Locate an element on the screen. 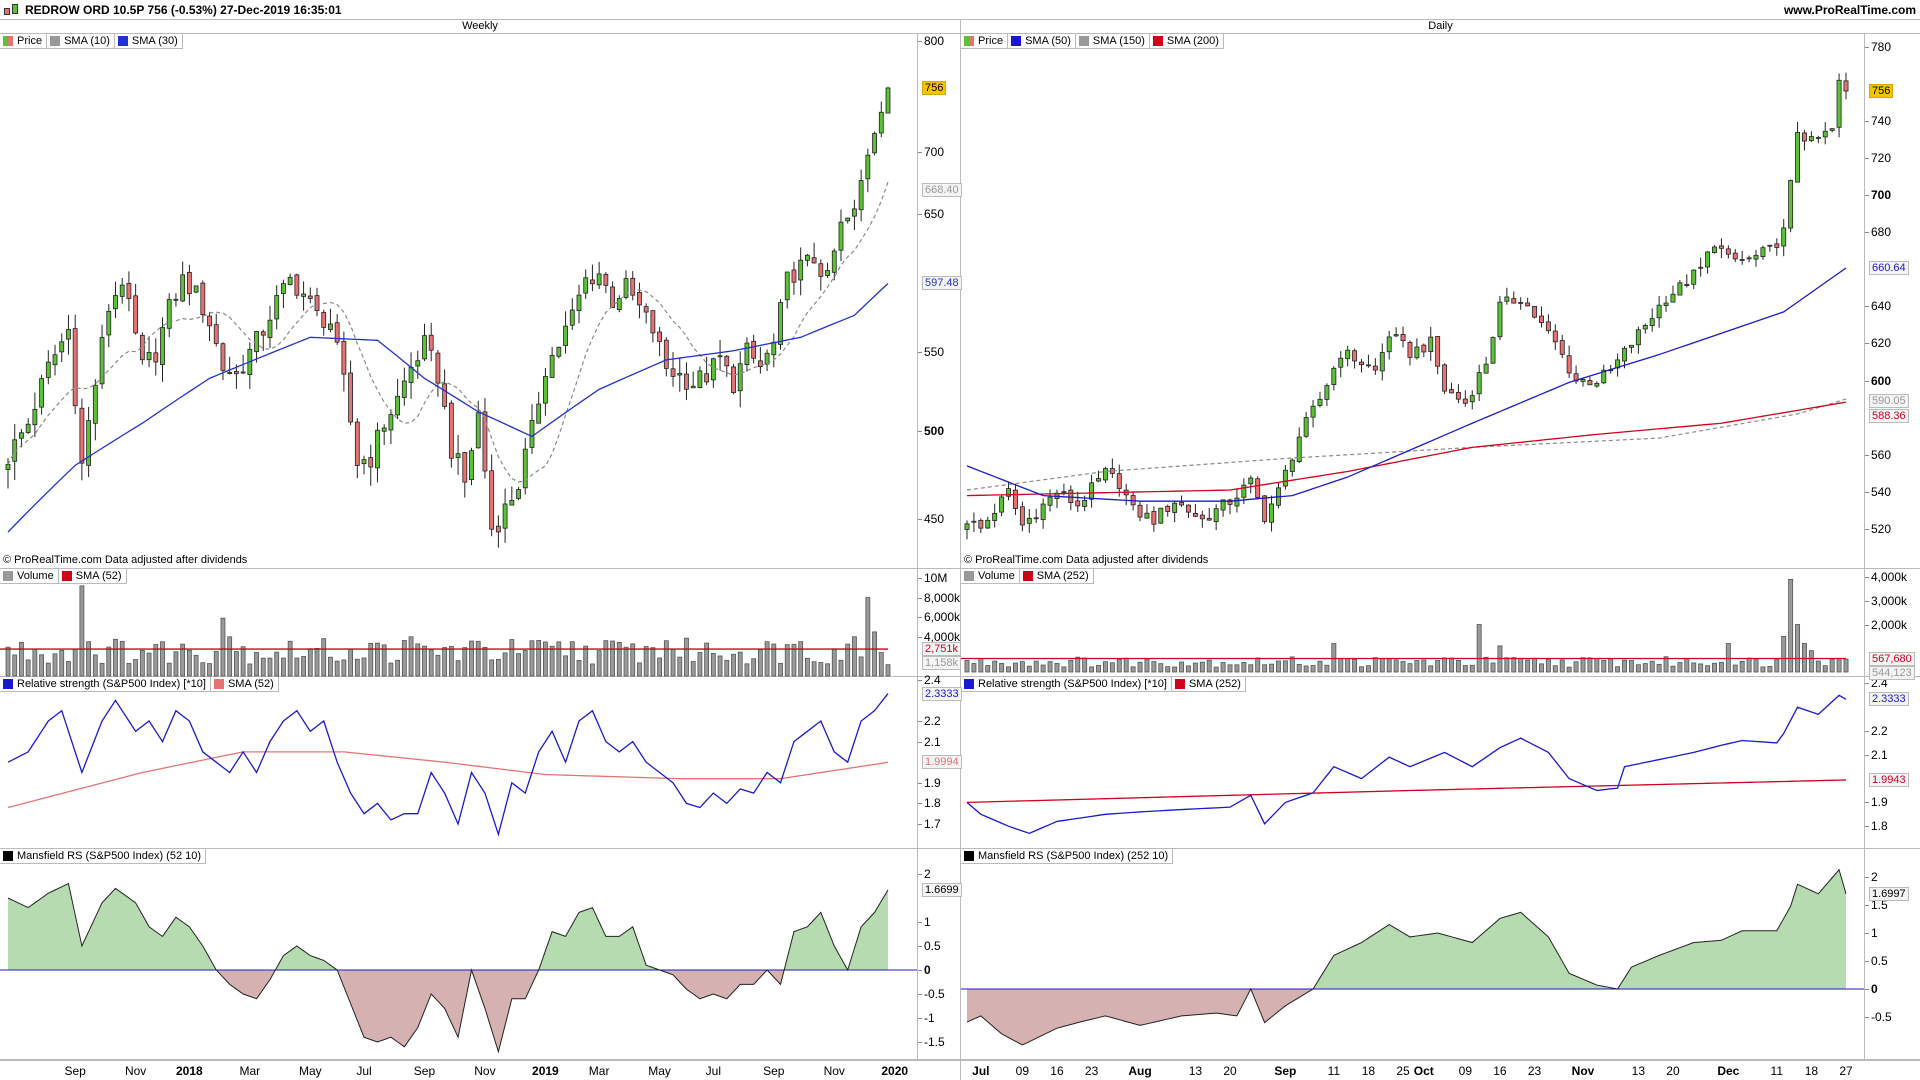 The height and width of the screenshot is (1080, 1920). rs-axis: 2.4 2.2 2.1 1.9 1.8 1.7 2.3333 1.9994 is located at coordinates (939, 761).